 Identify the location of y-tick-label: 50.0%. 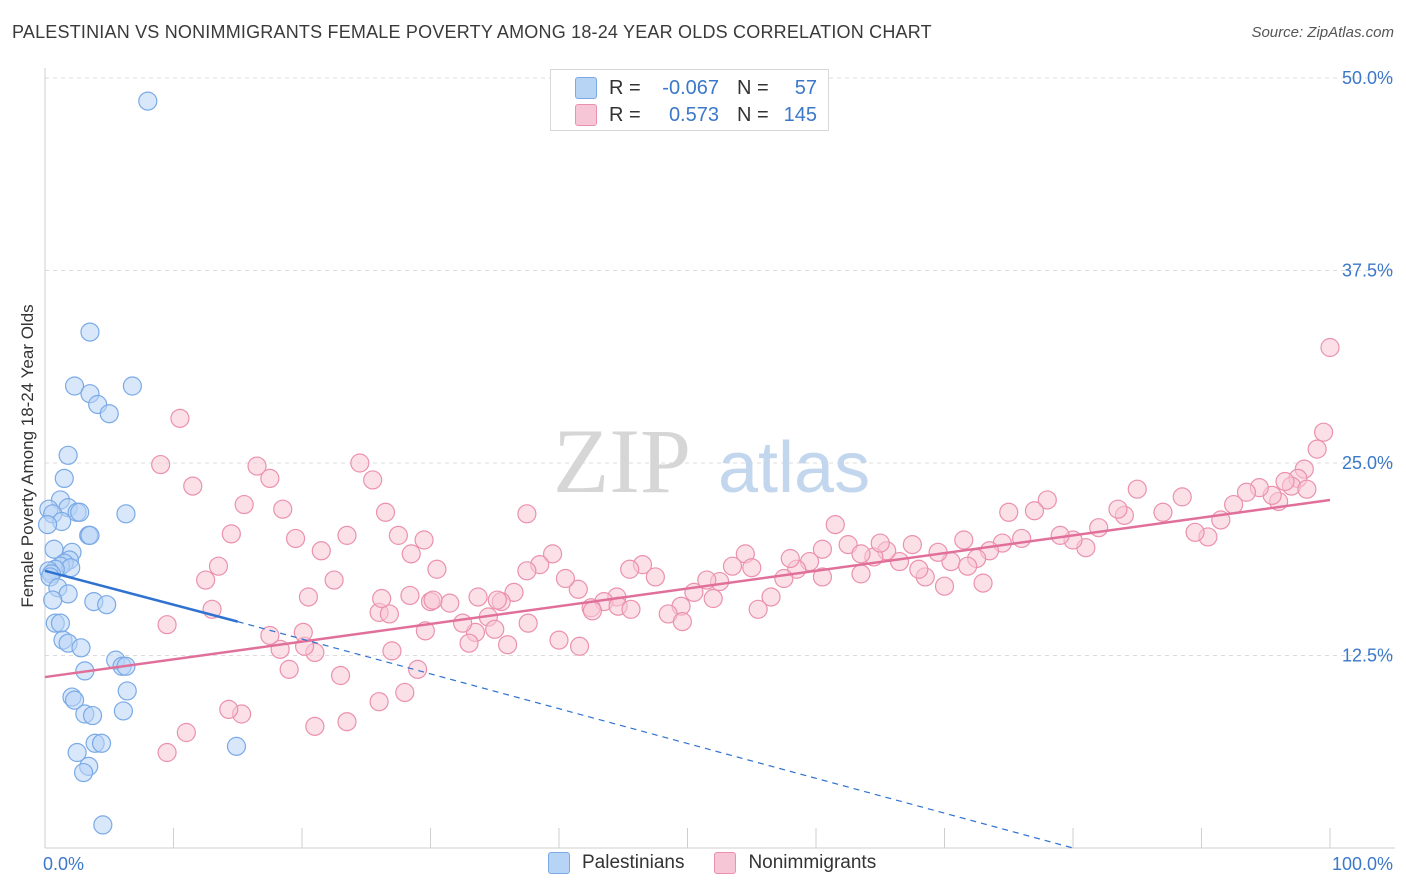
(1367, 78).